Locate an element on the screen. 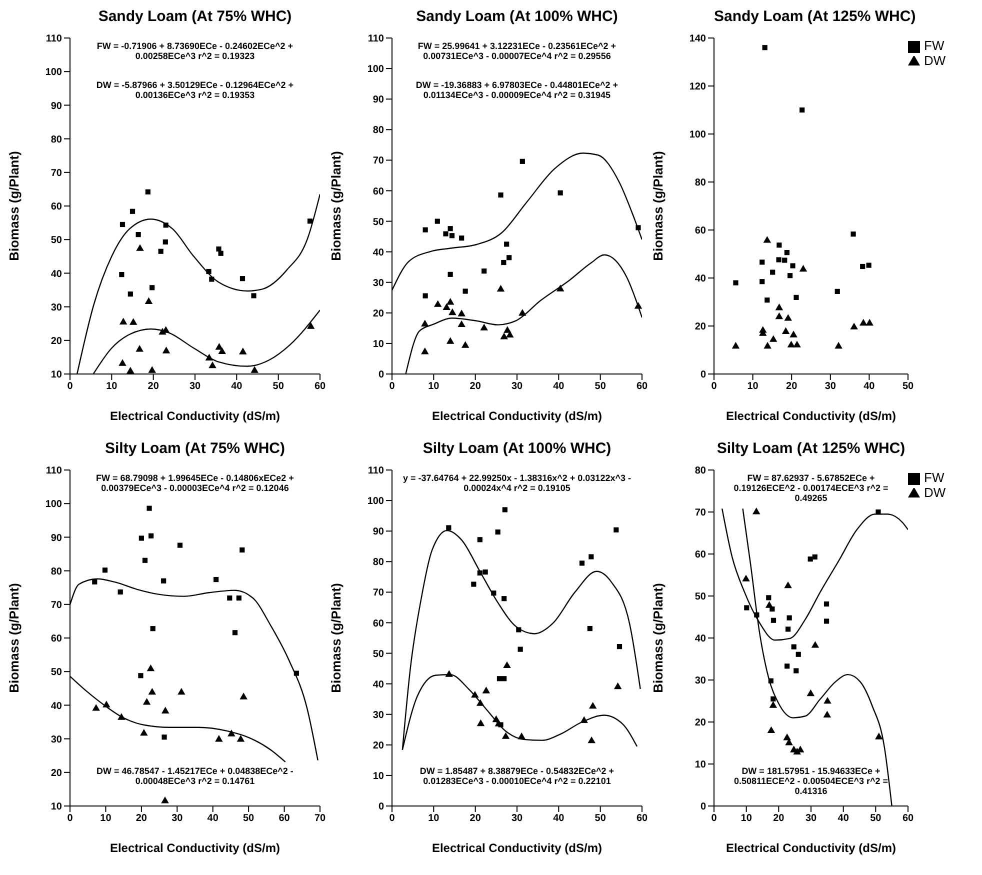 The width and height of the screenshot is (982, 875). x-tick-label: 60 is located at coordinates (642, 818).